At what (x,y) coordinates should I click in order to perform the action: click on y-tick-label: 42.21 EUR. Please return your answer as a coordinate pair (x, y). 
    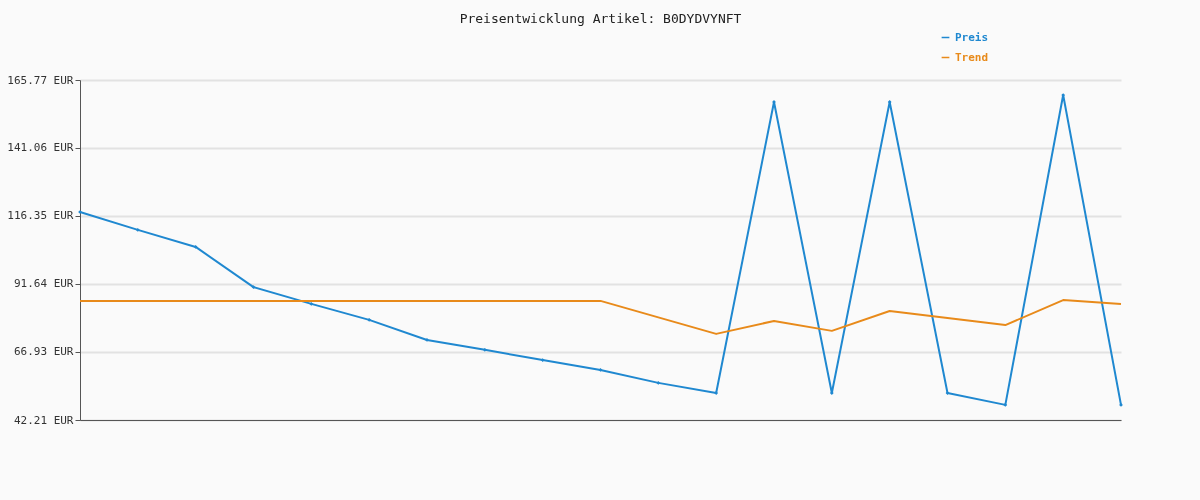
    Looking at the image, I should click on (43, 420).